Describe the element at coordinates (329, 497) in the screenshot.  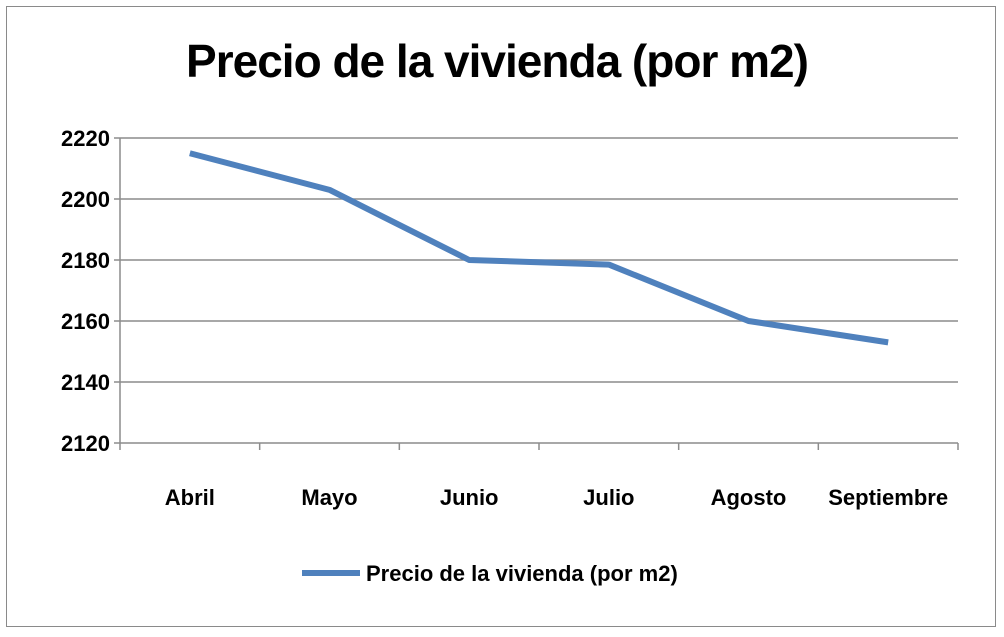
I see `x-tick-label: Mayo` at that location.